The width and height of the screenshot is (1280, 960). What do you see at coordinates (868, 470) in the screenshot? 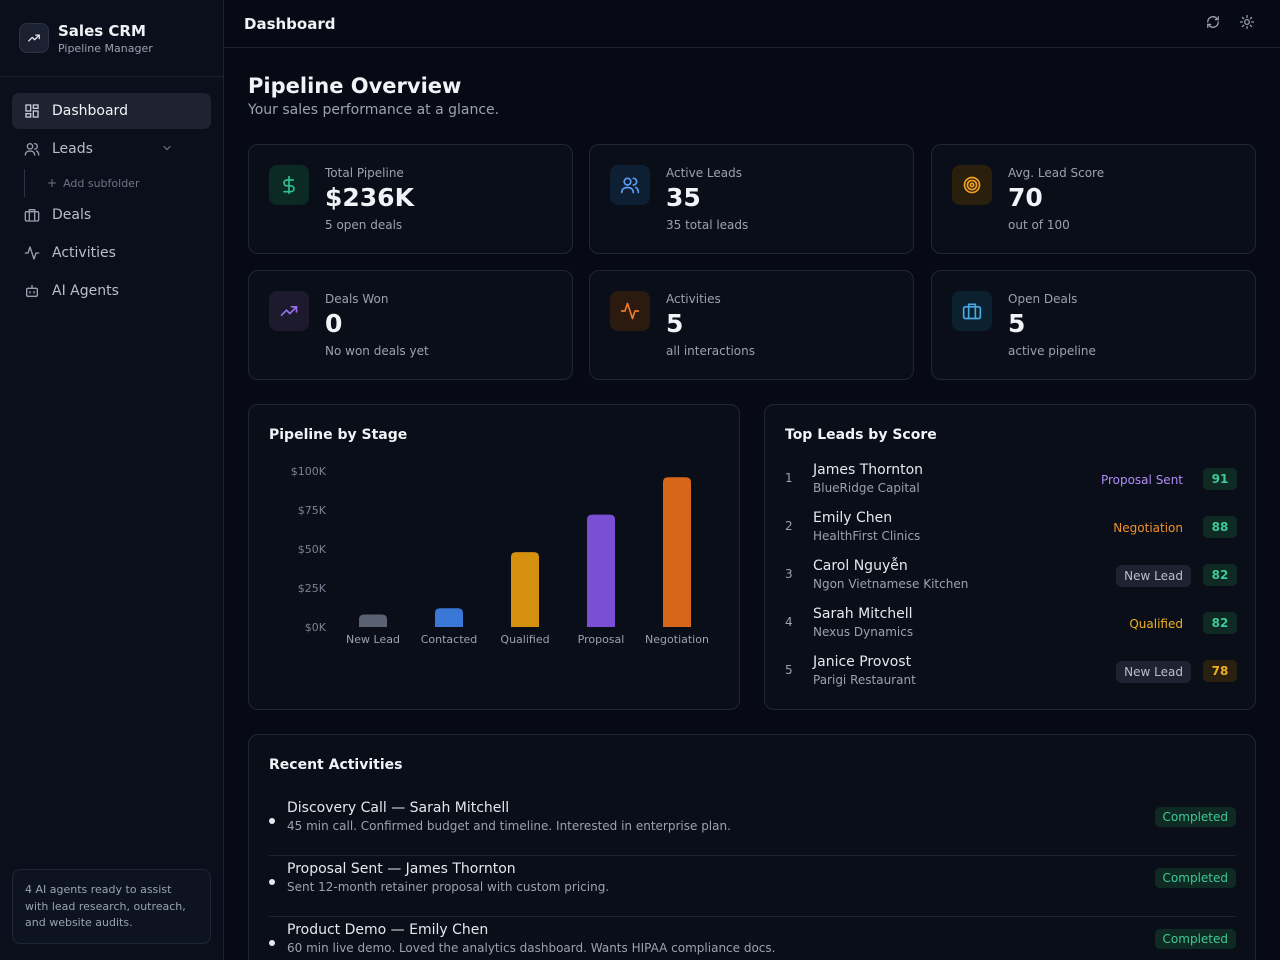
I see `lead-name: James Thornton` at bounding box center [868, 470].